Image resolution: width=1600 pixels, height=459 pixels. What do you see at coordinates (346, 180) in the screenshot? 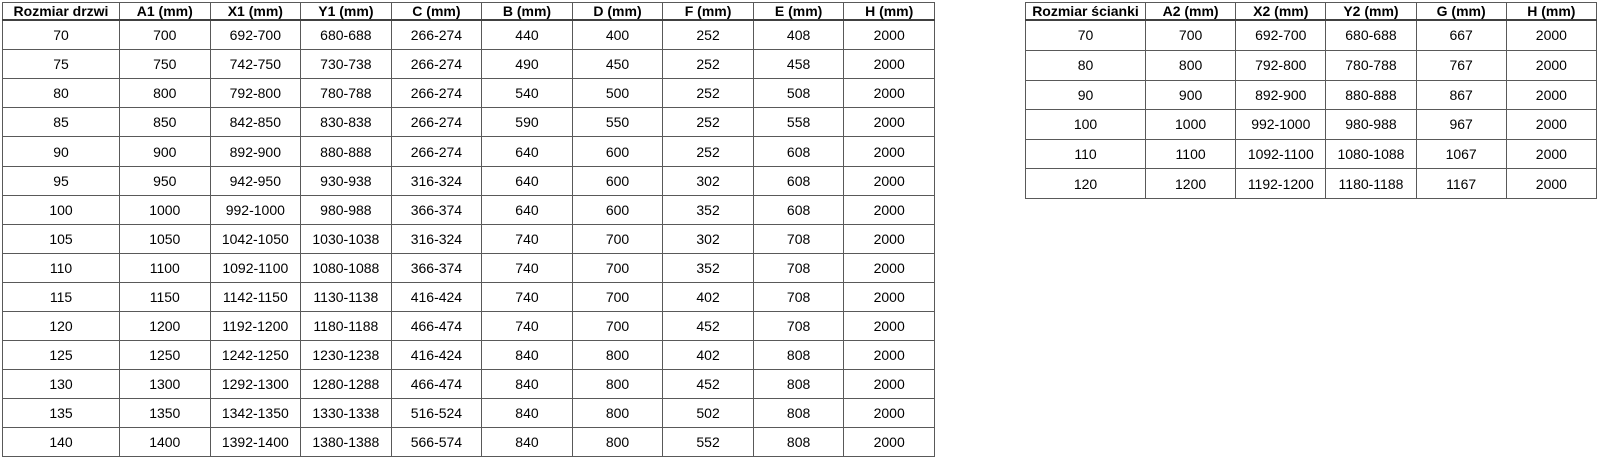
I see `table-cell: 930-938` at bounding box center [346, 180].